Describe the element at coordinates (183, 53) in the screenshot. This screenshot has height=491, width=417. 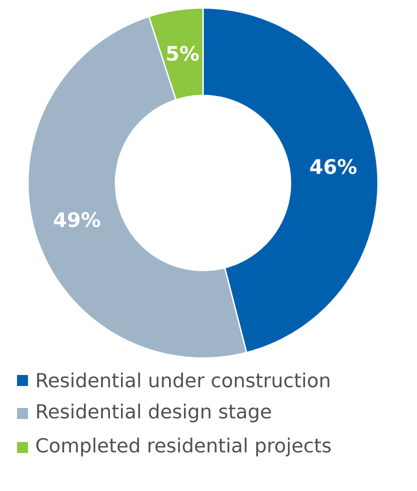
I see `data-label: 5%` at that location.